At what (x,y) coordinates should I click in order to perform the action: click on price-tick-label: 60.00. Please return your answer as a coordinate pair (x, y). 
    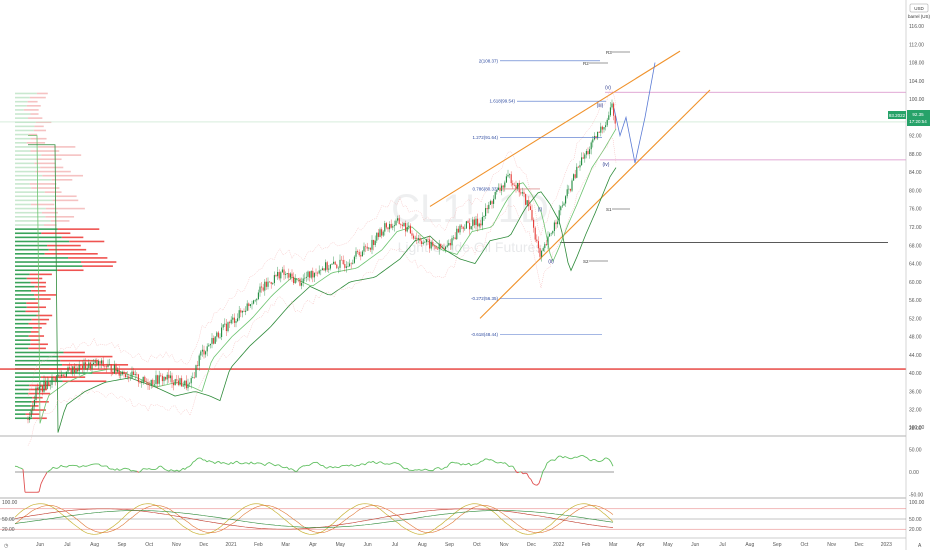
    Looking at the image, I should click on (915, 283).